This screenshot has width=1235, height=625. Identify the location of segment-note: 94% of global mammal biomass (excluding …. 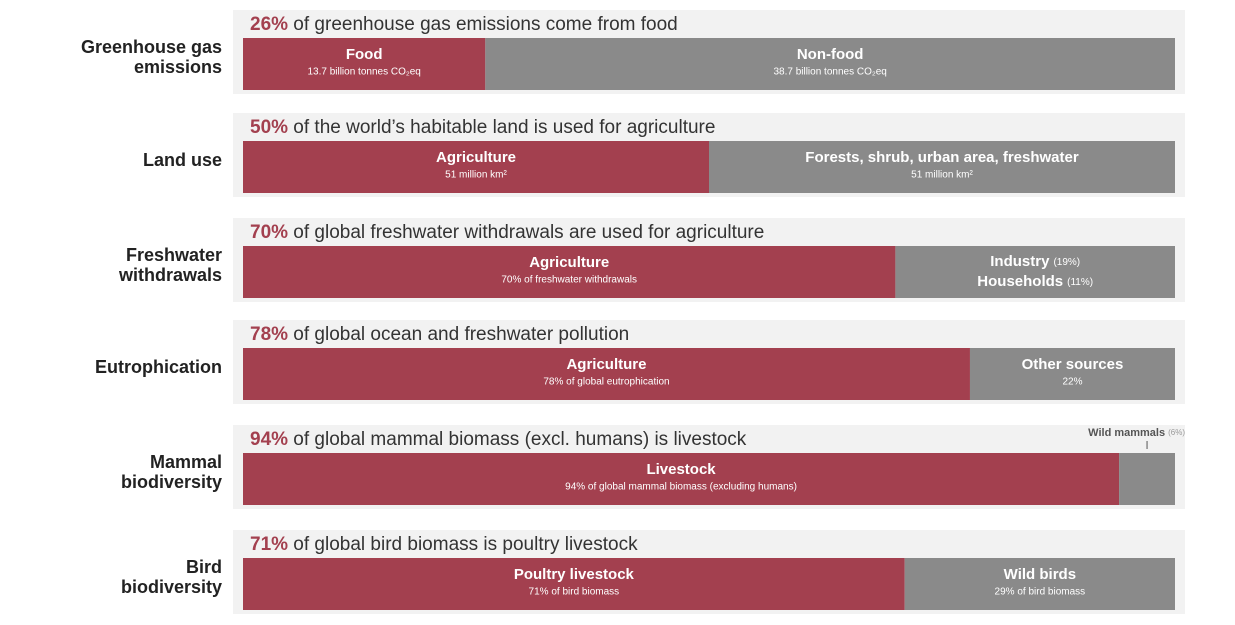
(681, 487).